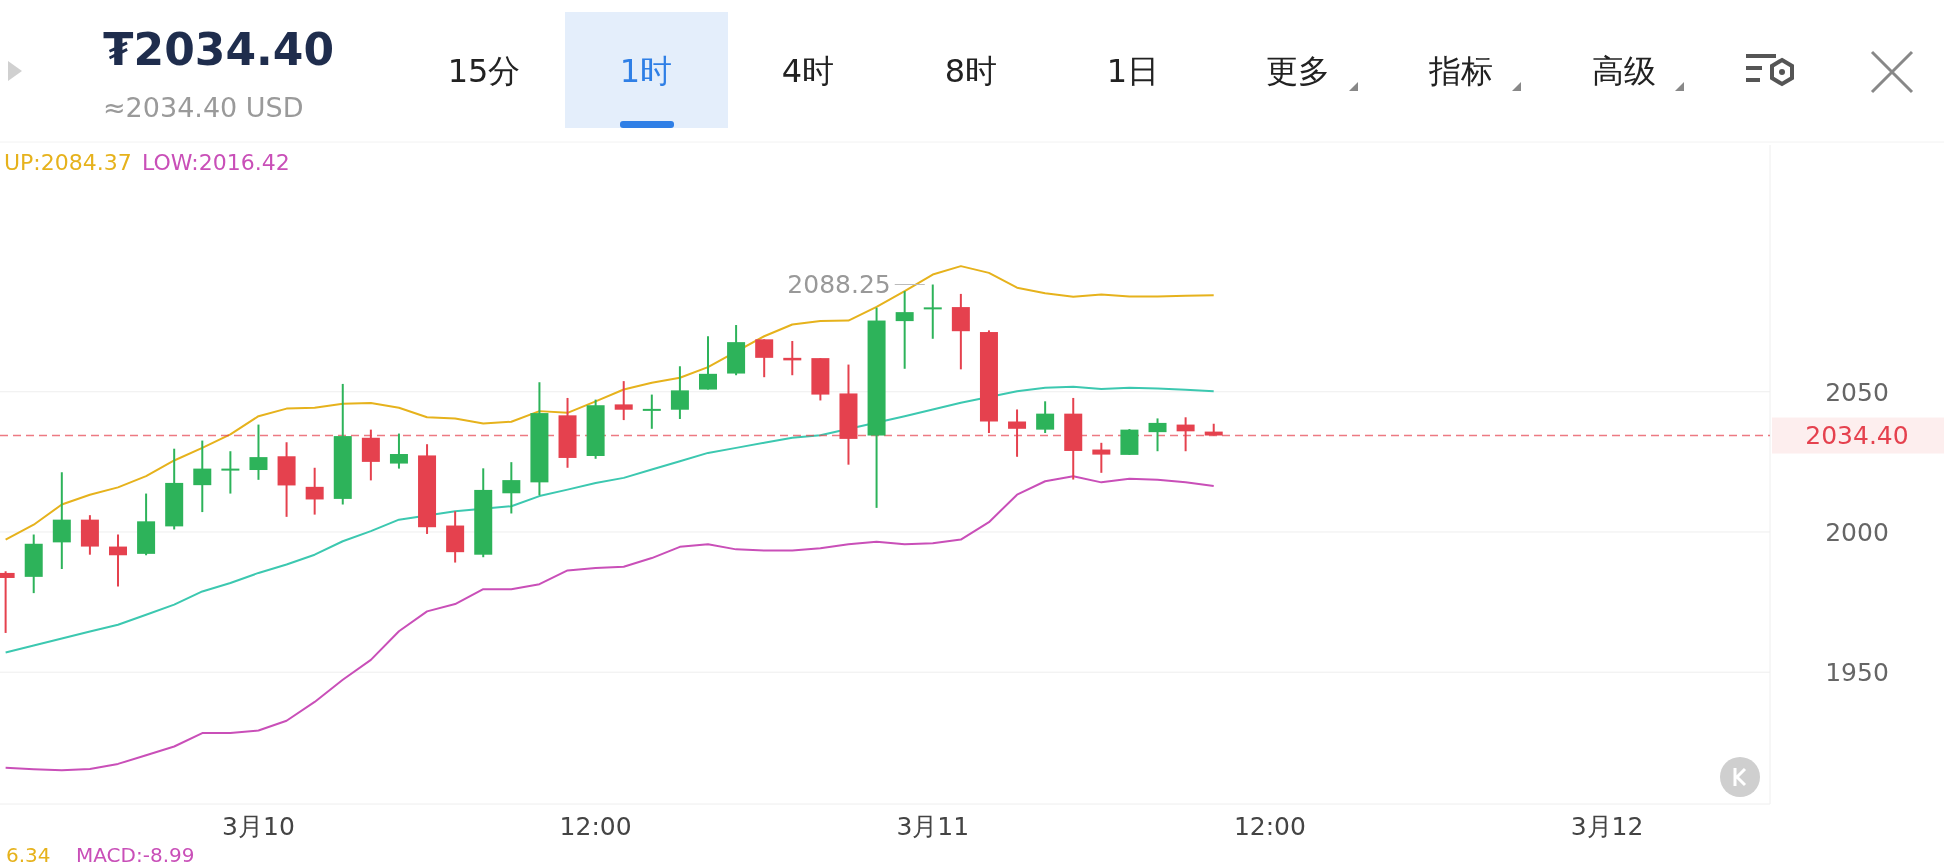  Describe the element at coordinates (216, 162) in the screenshot. I see `annotation: LOW:2016.42` at that location.